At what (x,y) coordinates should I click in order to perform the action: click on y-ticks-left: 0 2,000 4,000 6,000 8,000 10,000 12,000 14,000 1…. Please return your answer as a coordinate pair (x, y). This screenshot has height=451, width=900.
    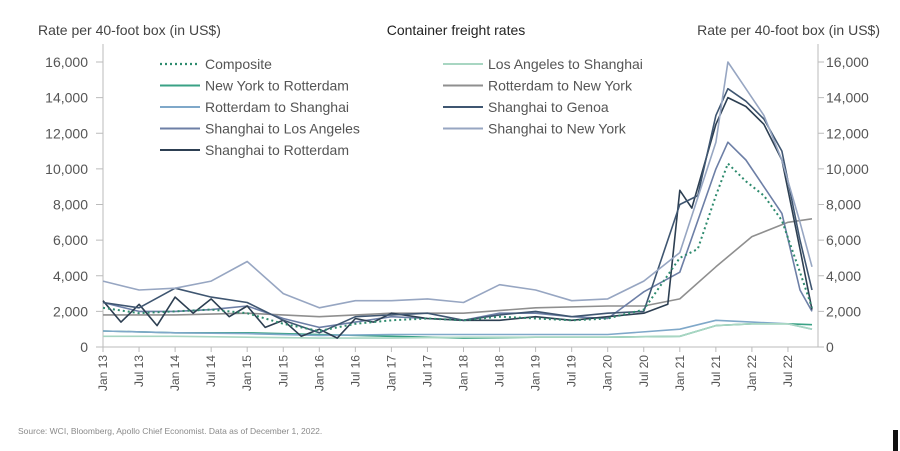
    Looking at the image, I should click on (74, 204).